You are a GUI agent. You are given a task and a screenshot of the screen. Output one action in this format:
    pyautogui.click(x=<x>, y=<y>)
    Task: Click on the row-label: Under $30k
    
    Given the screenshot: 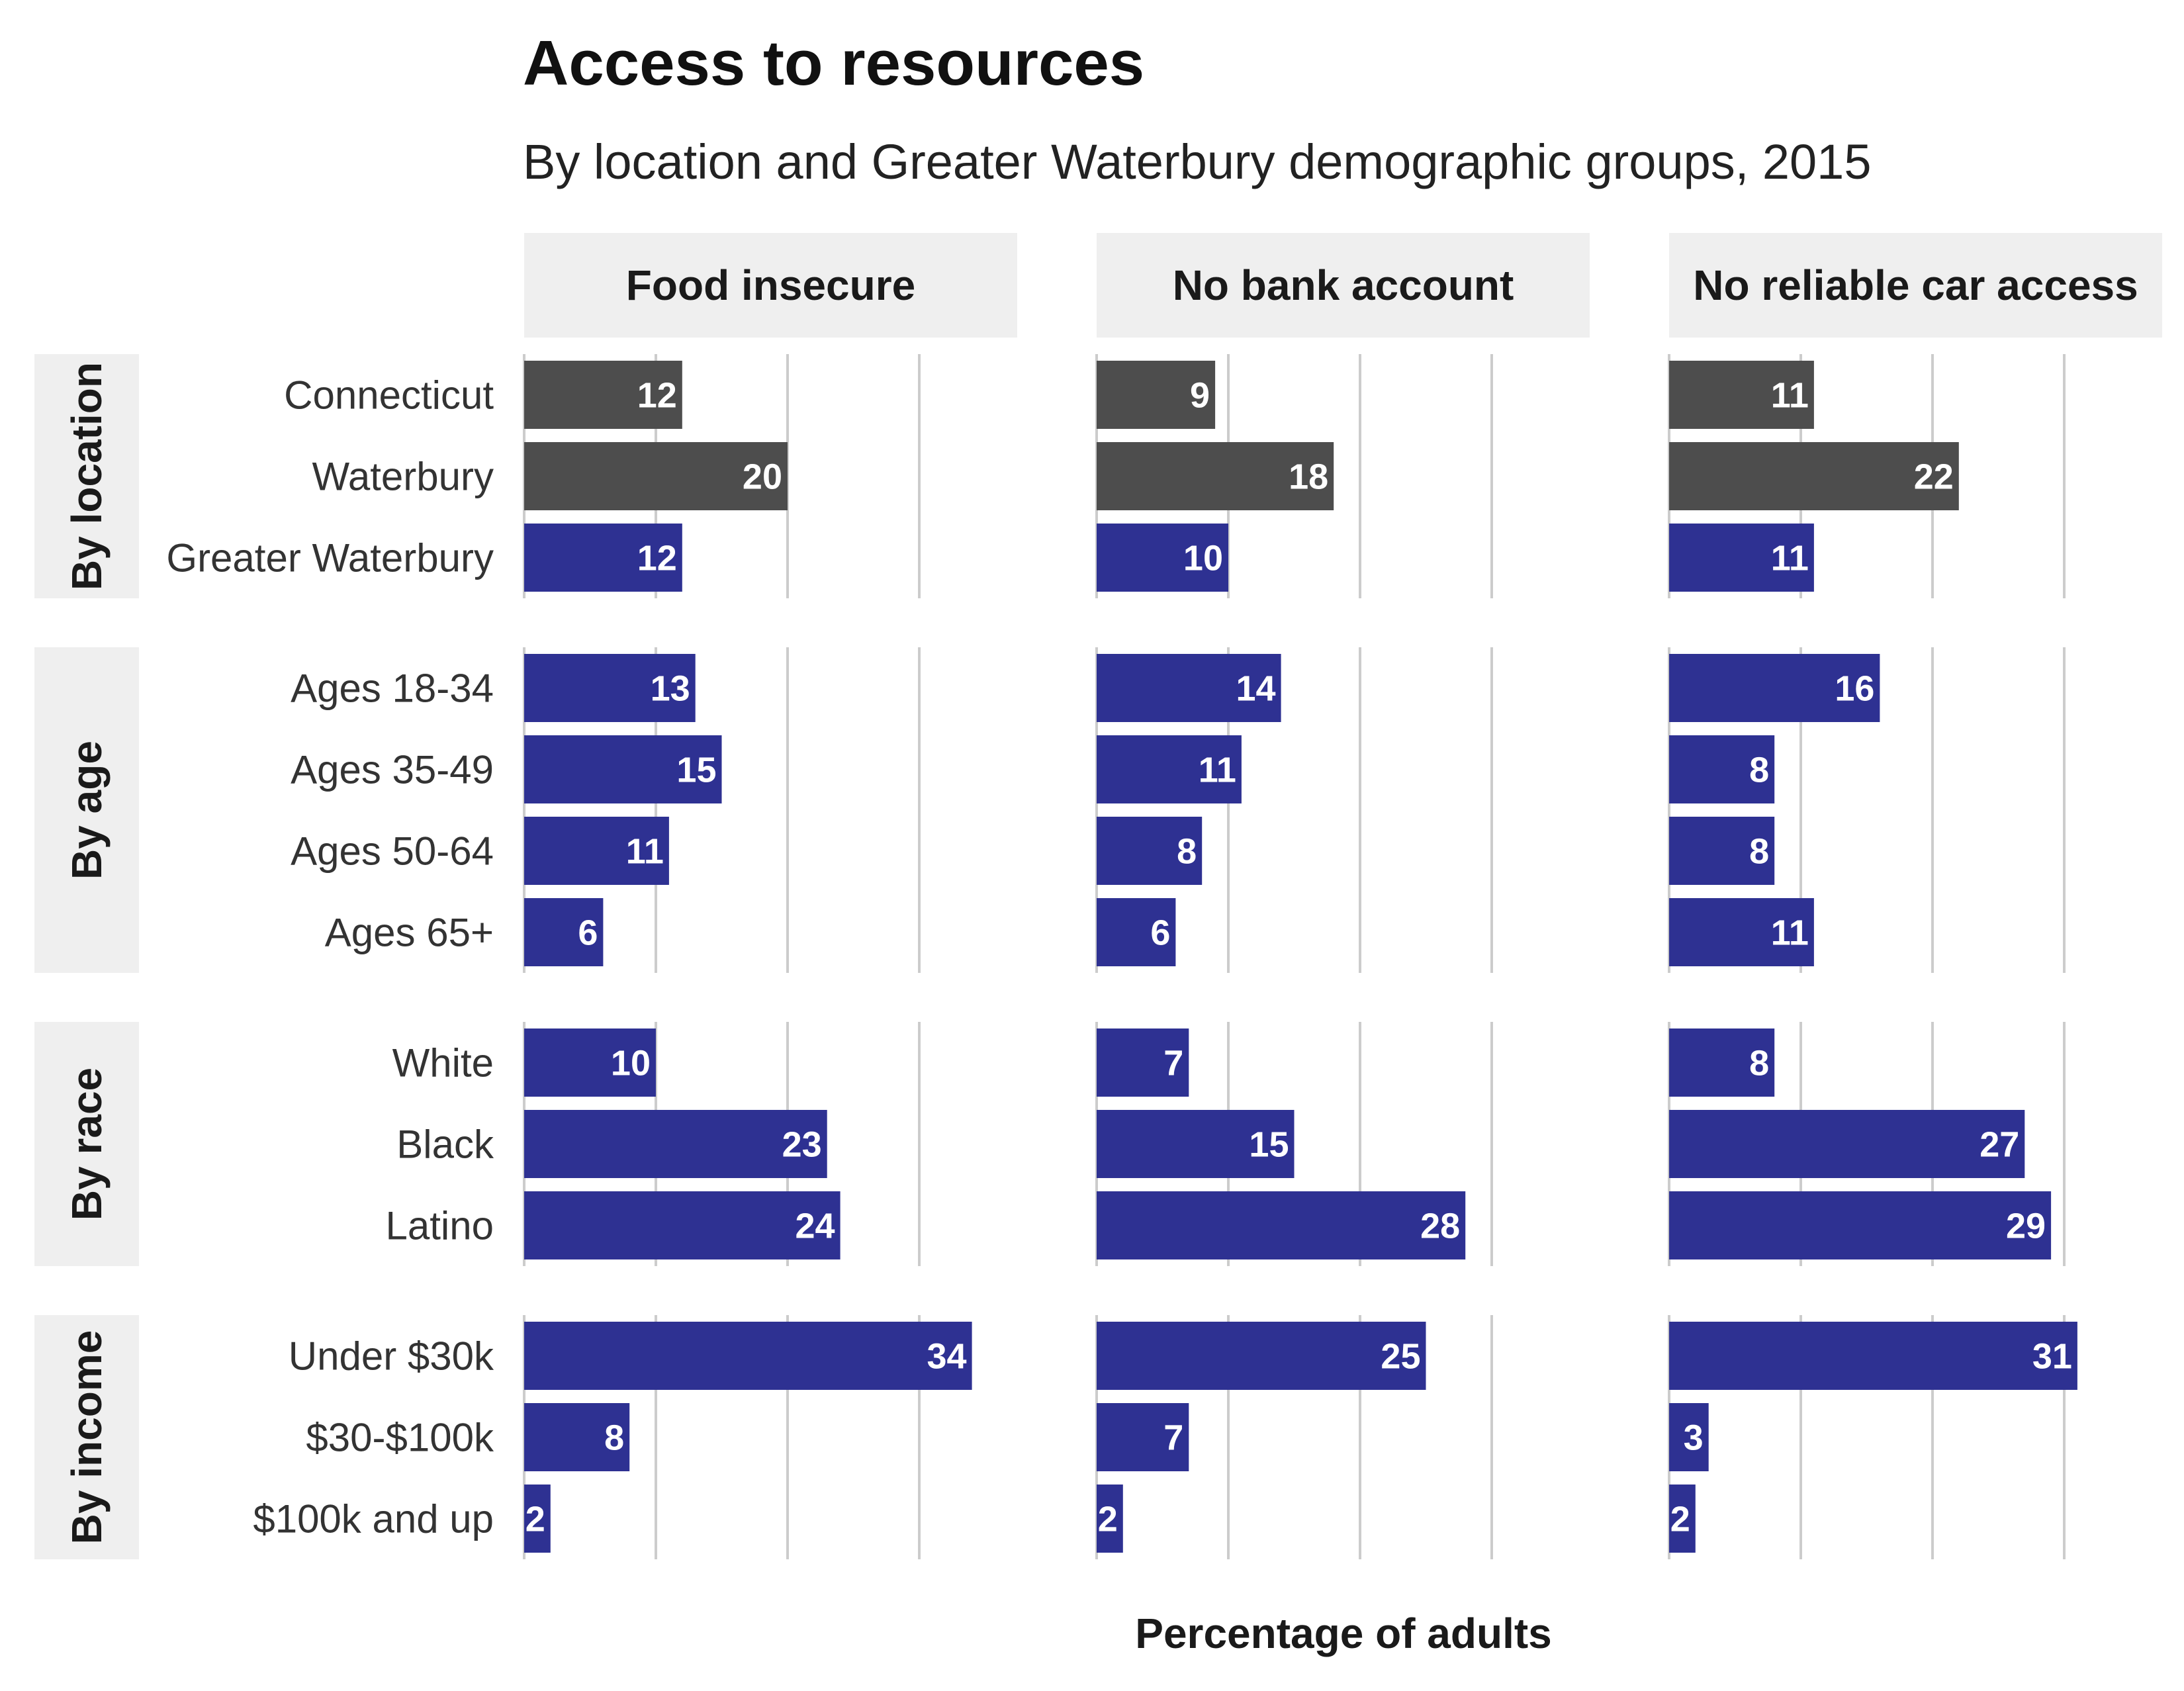 What is the action you would take?
    pyautogui.click(x=392, y=1357)
    